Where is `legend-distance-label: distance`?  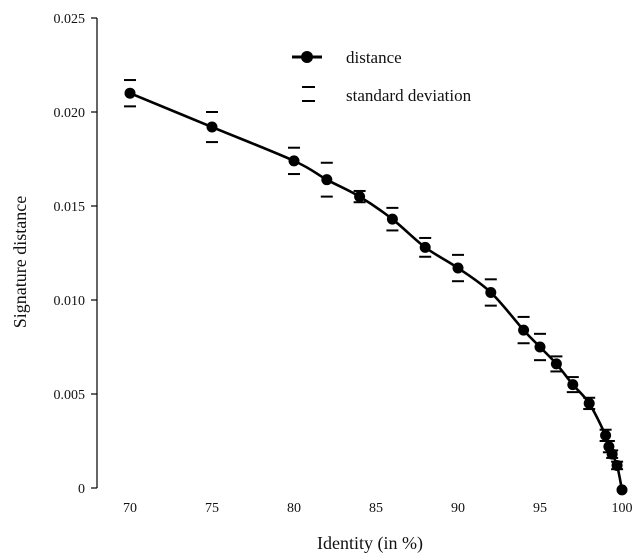
legend-distance-label: distance is located at coordinates (374, 57).